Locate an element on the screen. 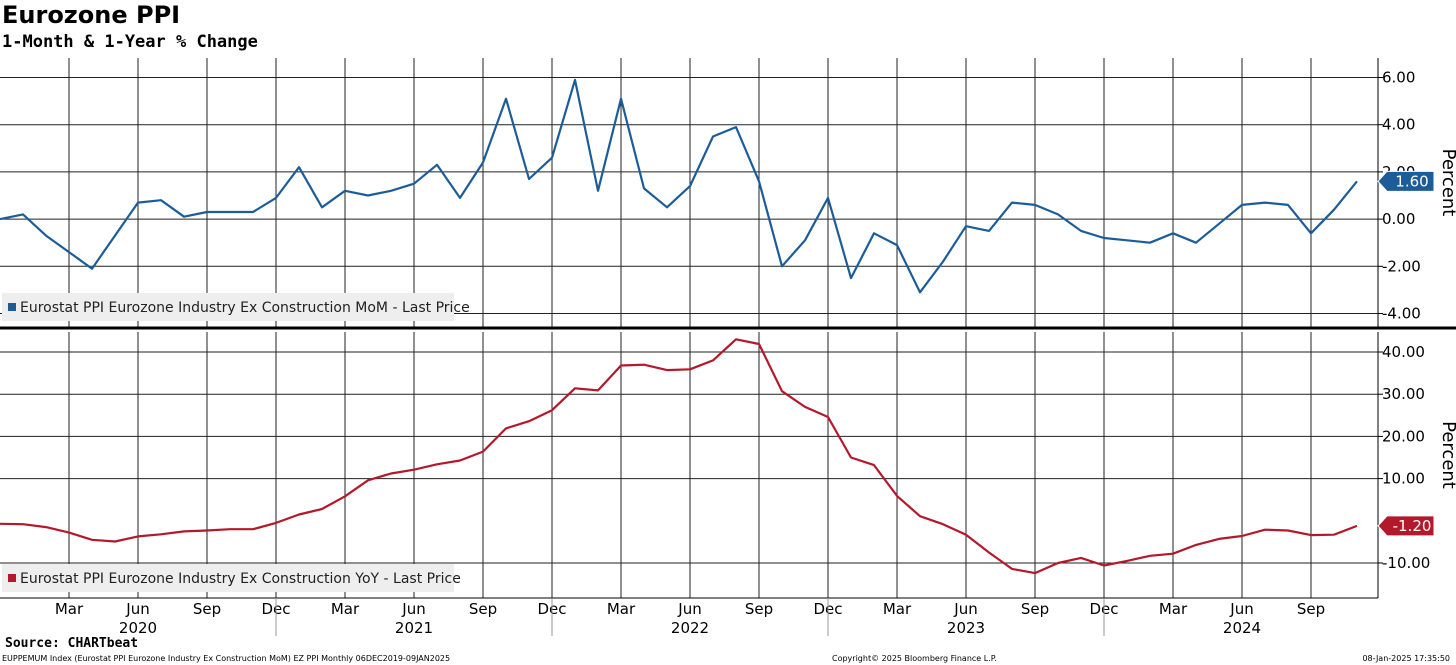  x-tick-label-year: 2022 is located at coordinates (690, 628).